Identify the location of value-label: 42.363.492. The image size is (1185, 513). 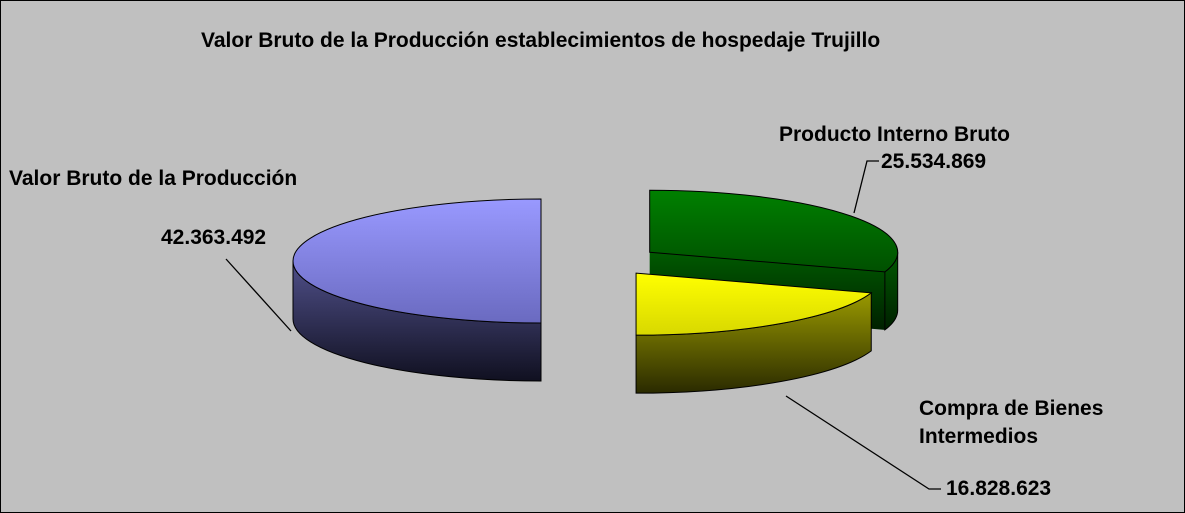
(214, 237).